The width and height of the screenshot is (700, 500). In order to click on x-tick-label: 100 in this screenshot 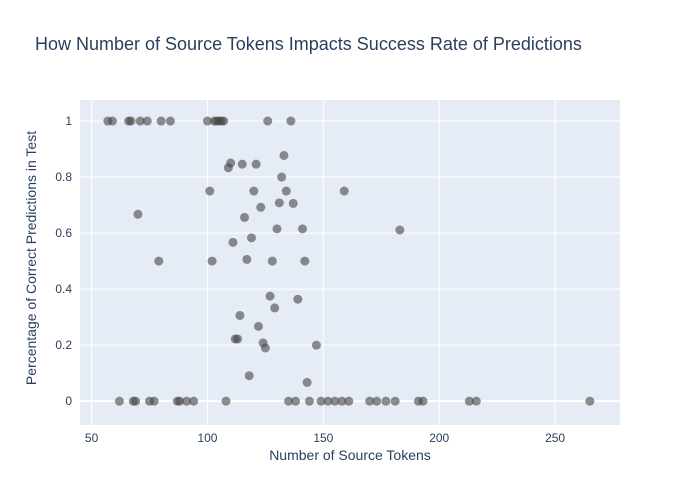, I will do `click(207, 438)`.